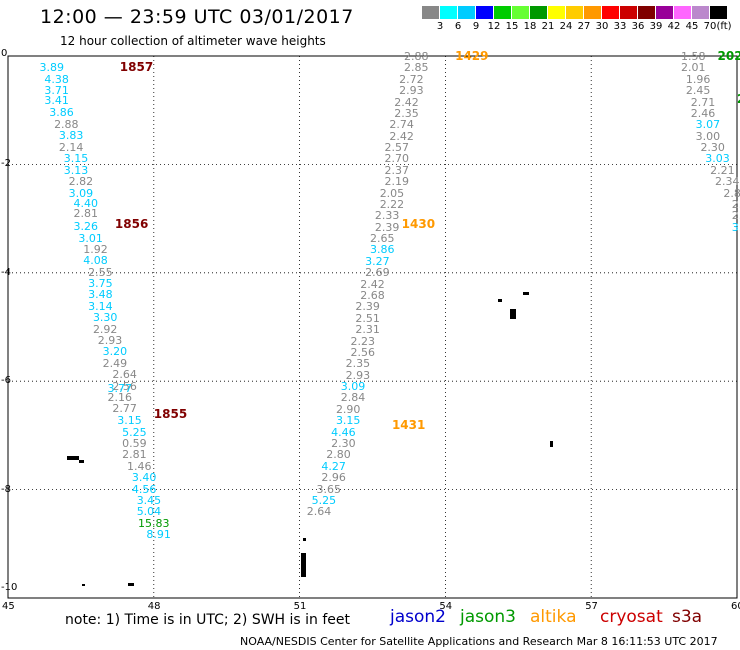  Describe the element at coordinates (170, 413) in the screenshot. I see `pass-time-label: 1855` at that location.